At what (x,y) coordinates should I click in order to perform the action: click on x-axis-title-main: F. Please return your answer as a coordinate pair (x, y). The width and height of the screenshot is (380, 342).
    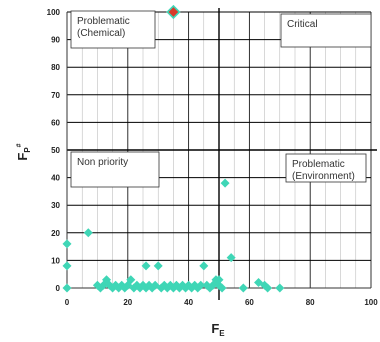
    Looking at the image, I should click on (215, 328).